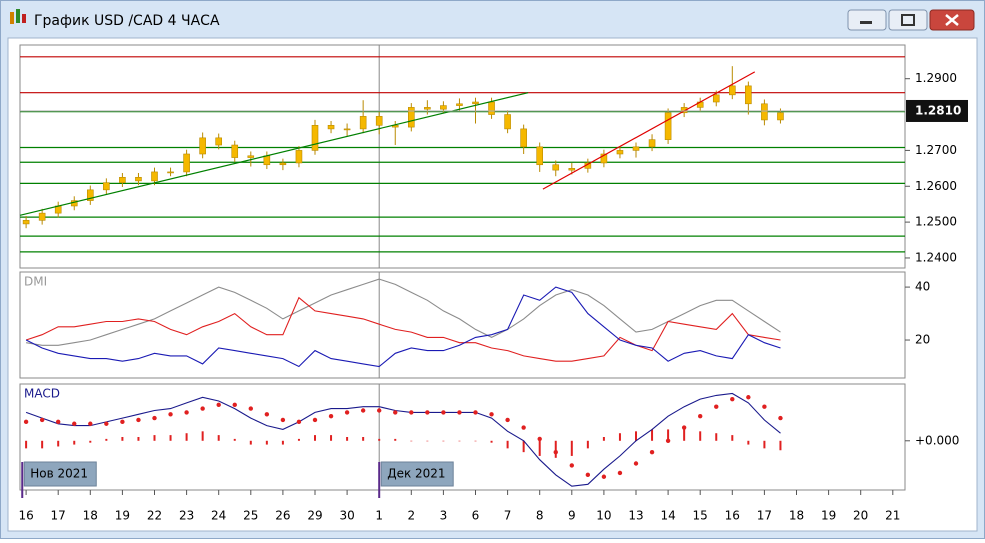 The width and height of the screenshot is (985, 543). Describe the element at coordinates (18, 16) in the screenshot. I see `app-icon` at that location.